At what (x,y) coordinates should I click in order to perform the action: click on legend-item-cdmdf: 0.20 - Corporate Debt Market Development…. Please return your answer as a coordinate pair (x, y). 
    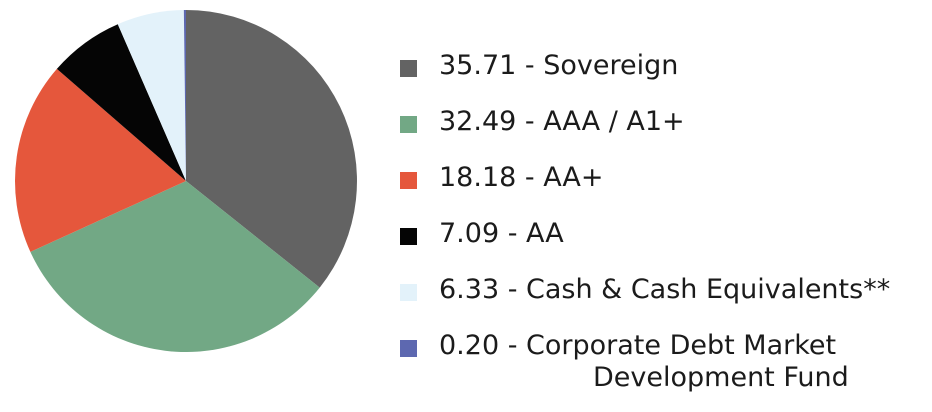
    Looking at the image, I should click on (645, 359).